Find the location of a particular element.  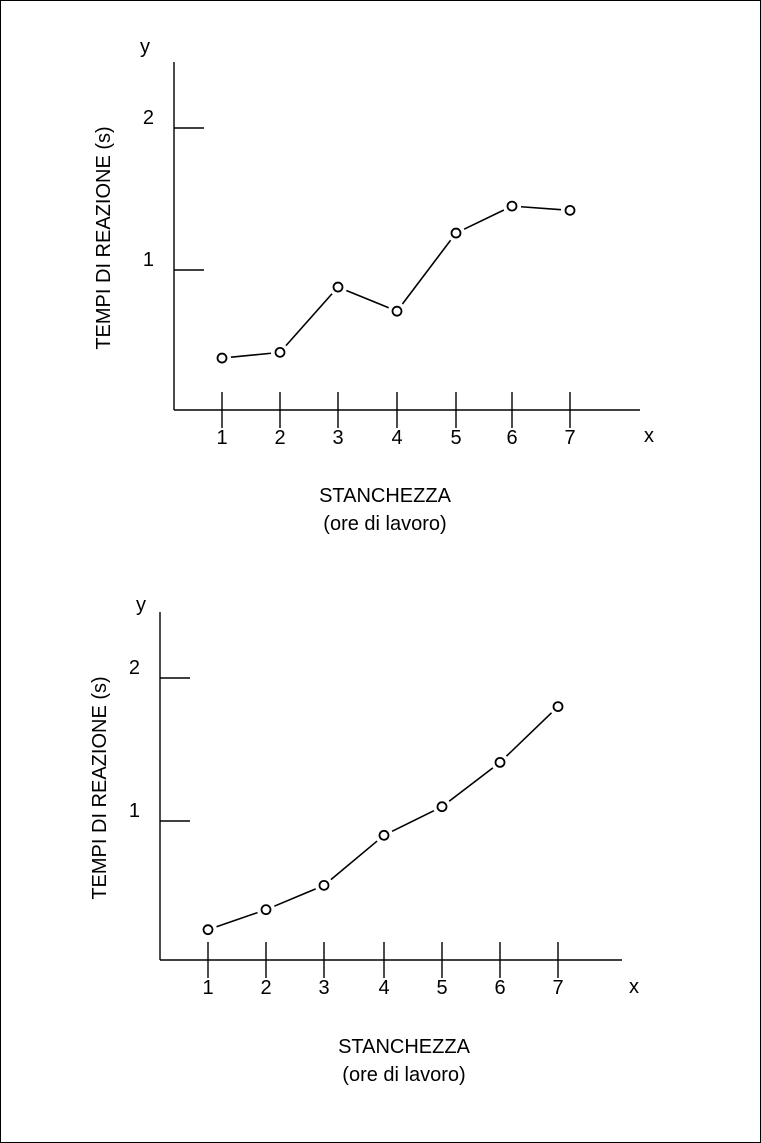

chart-bottom-x-tick-label: 4 is located at coordinates (383, 988).